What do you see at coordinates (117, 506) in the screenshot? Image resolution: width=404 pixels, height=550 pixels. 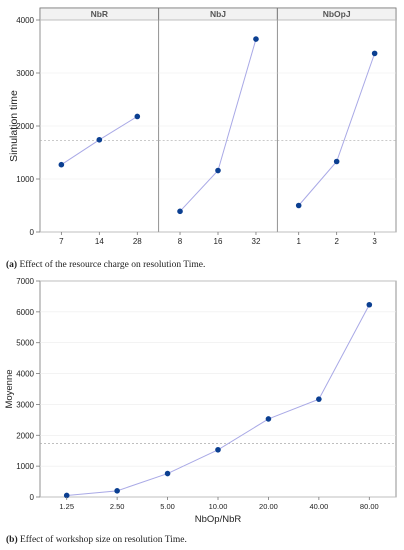 I see `x-tick-label: 2.50` at bounding box center [117, 506].